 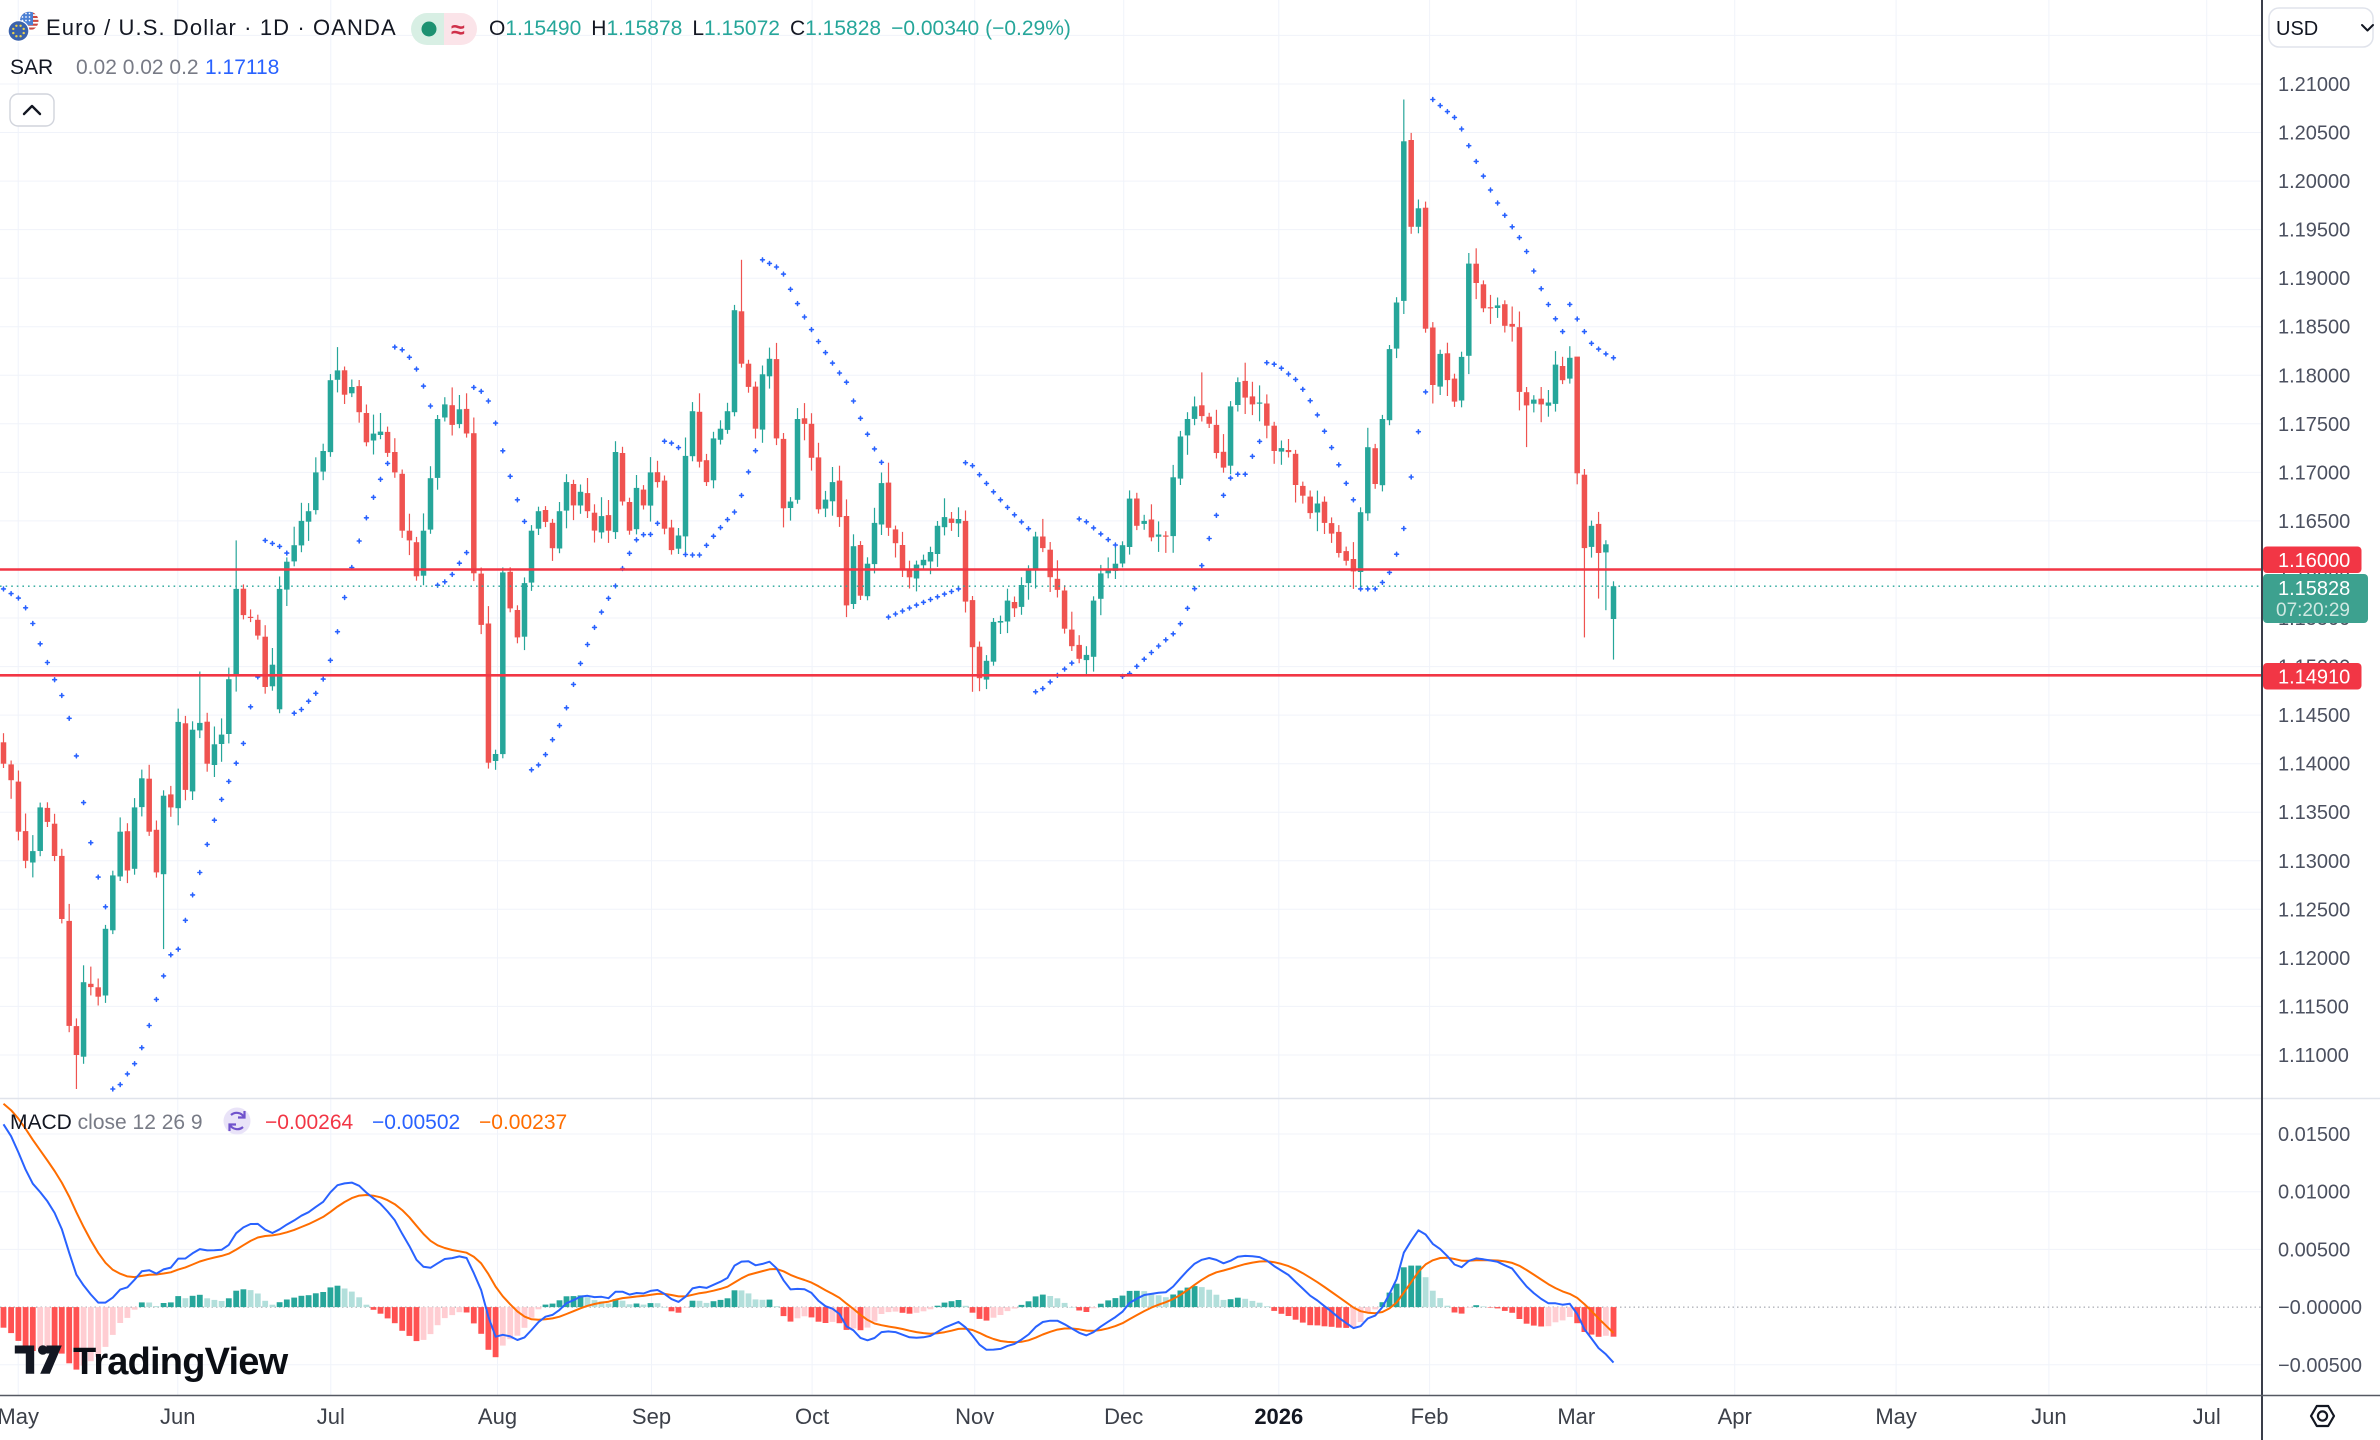 What do you see at coordinates (1735, 1416) in the screenshot?
I see `svg-text: Apr` at bounding box center [1735, 1416].